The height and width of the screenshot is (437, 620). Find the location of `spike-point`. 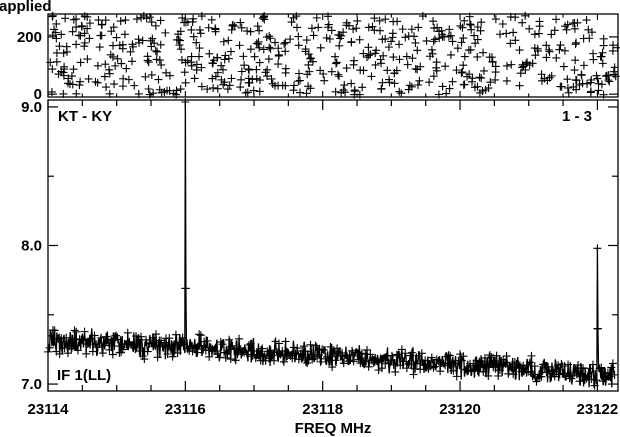

spike-point is located at coordinates (185, 288).